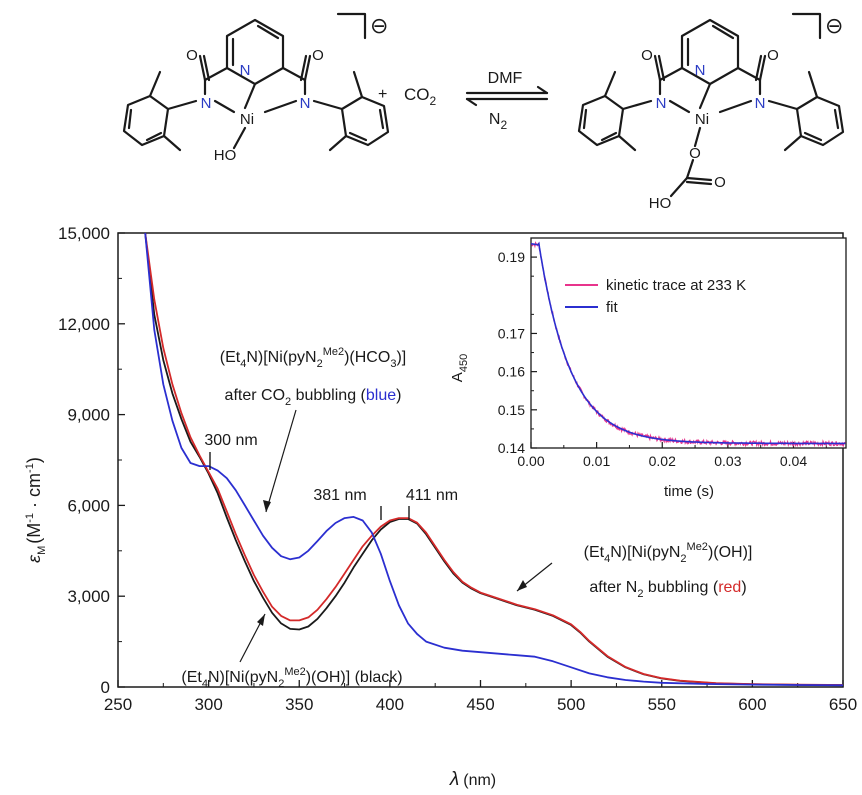 This screenshot has width=862, height=795. I want to click on oh-cond-end: ), so click(743, 587).